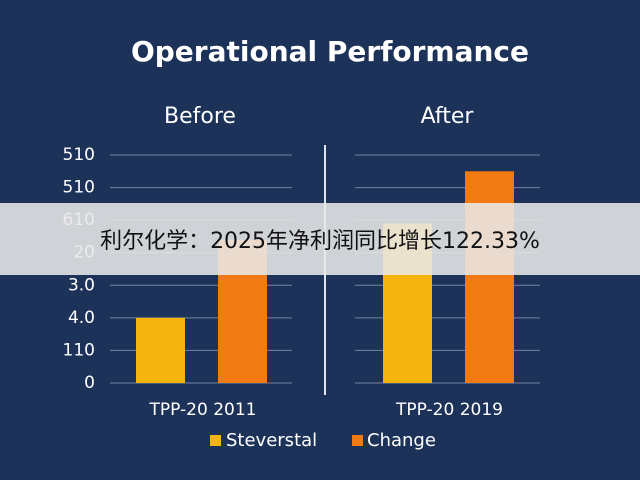 This screenshot has width=640, height=480. I want to click on y-tick-label: 0, so click(89, 383).